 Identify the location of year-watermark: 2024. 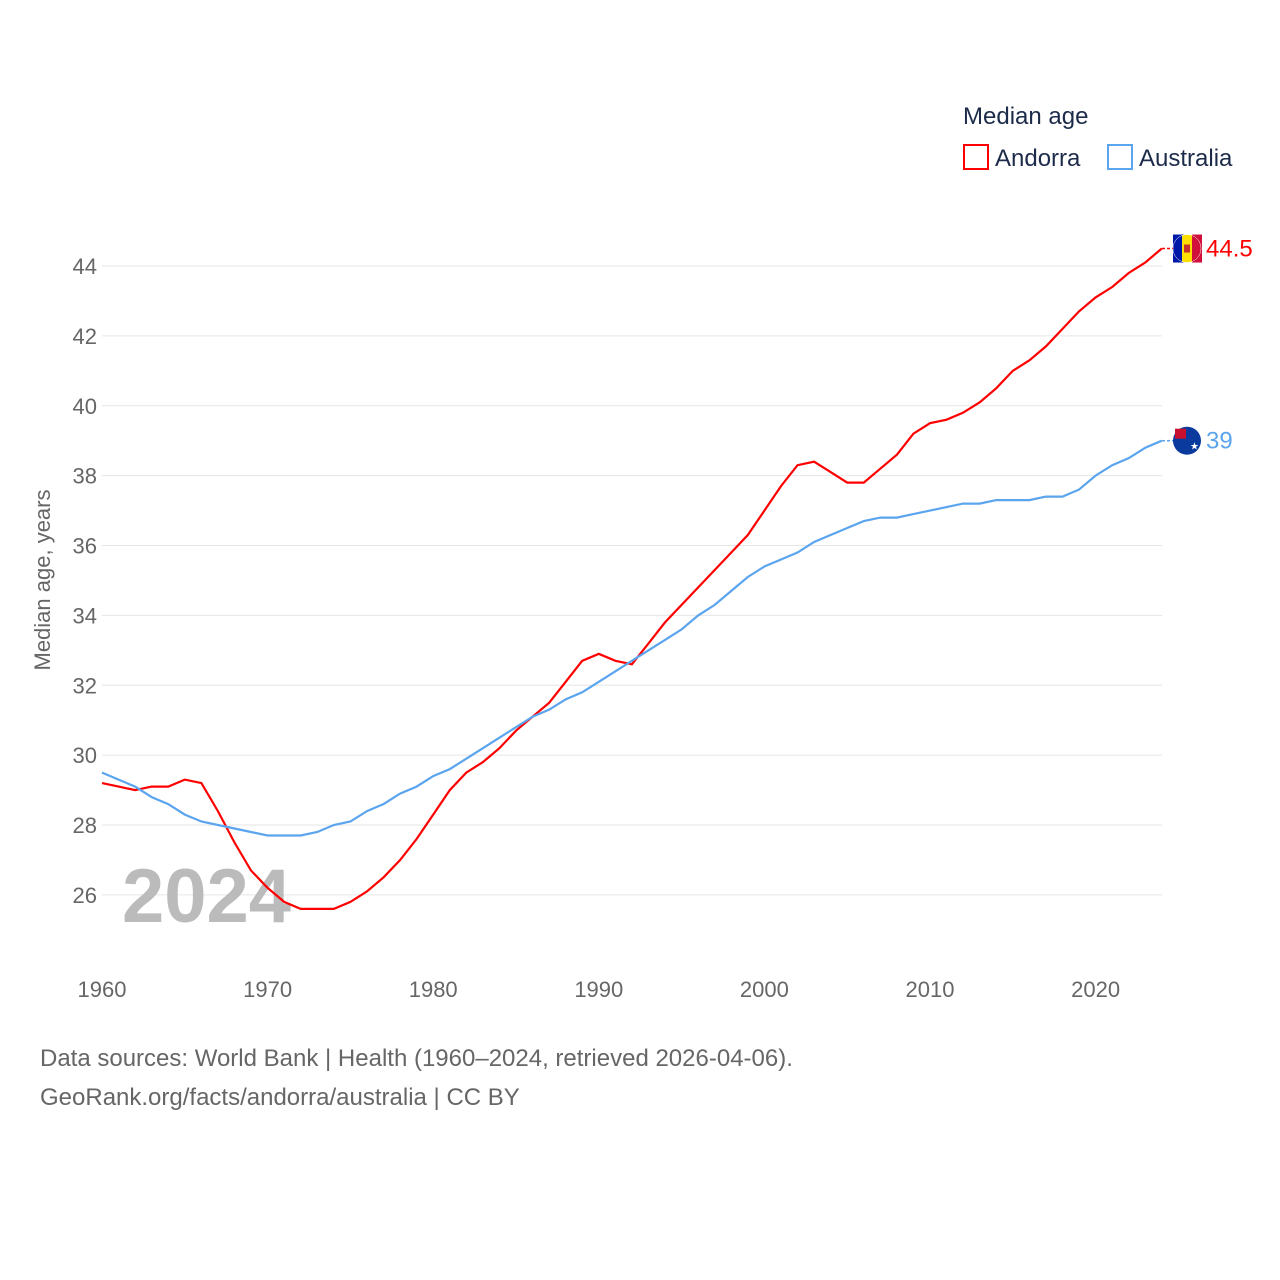
(206, 896).